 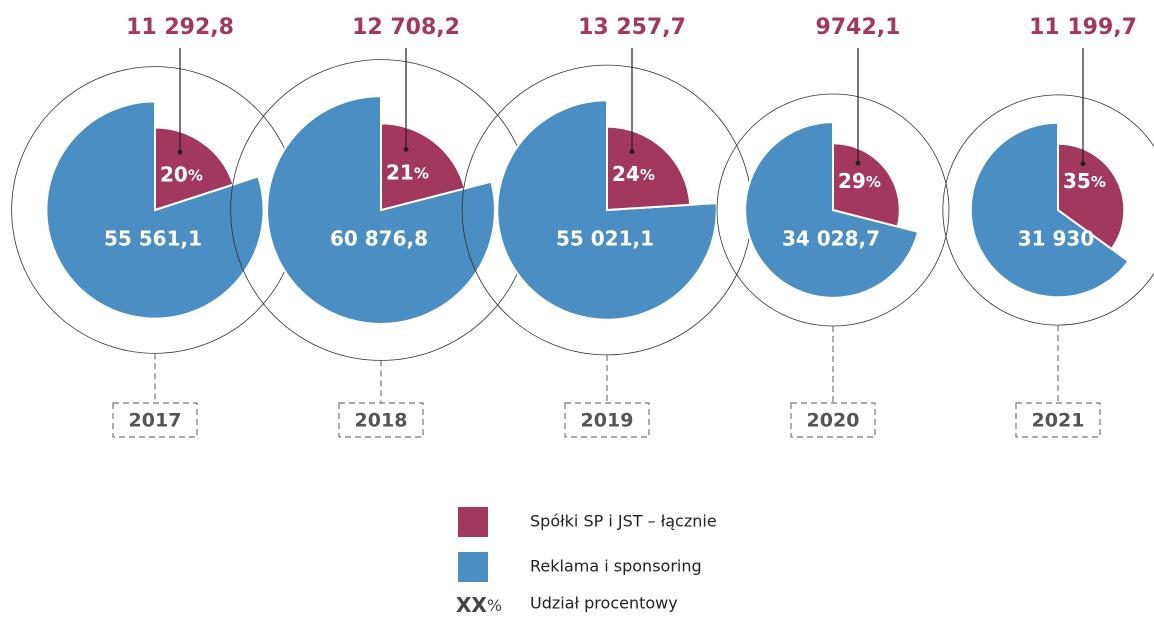 What do you see at coordinates (858, 27) in the screenshot?
I see `value-label: 9742,1` at bounding box center [858, 27].